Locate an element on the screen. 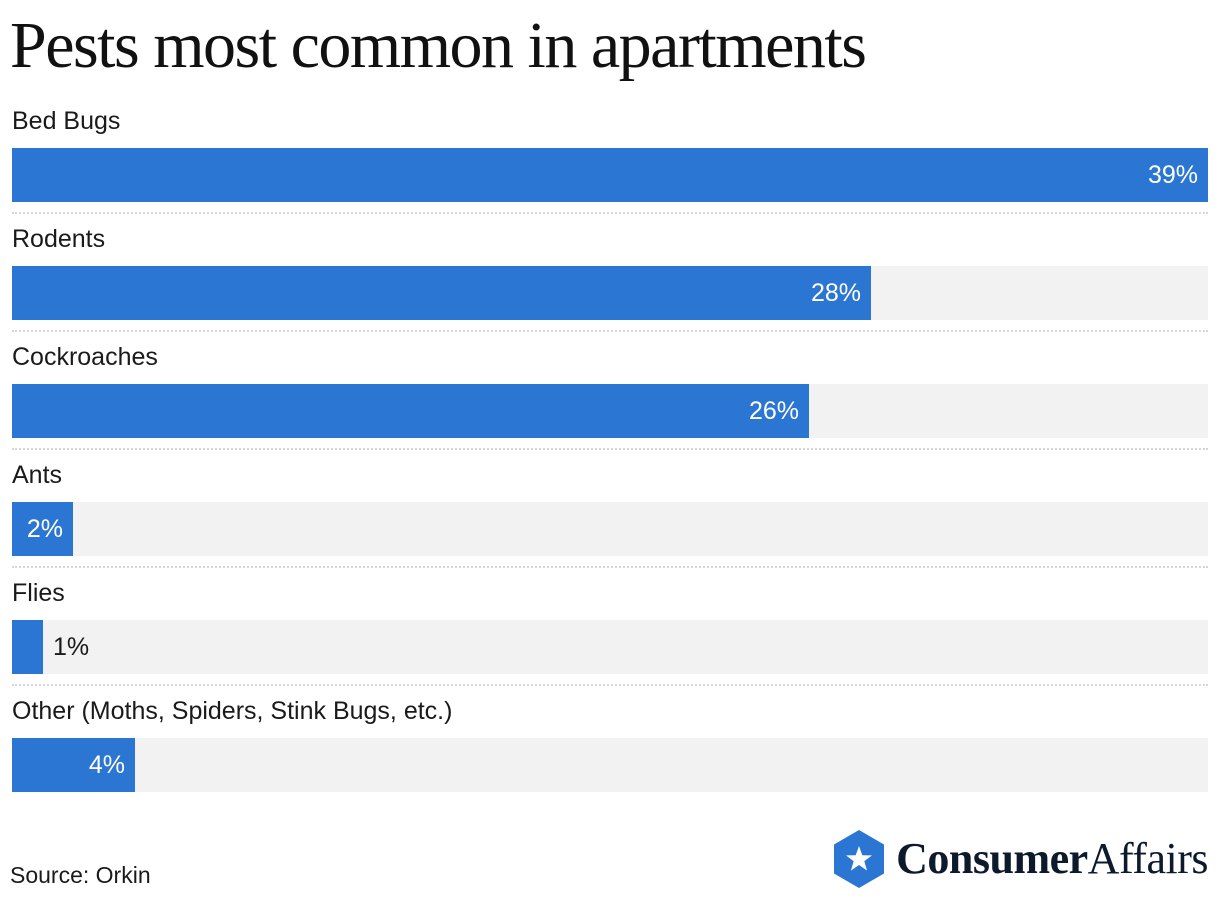  bar-track: 4% is located at coordinates (610, 765).